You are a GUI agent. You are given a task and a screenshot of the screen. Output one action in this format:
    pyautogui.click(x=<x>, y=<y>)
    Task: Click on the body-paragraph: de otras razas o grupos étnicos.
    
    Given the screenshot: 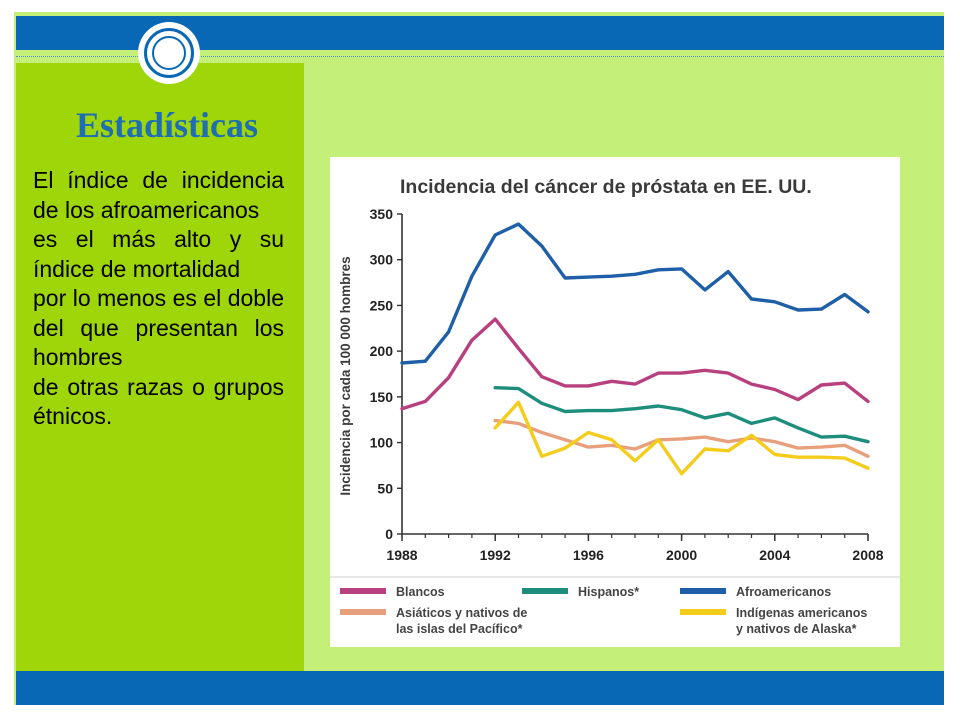 What is the action you would take?
    pyautogui.click(x=158, y=401)
    